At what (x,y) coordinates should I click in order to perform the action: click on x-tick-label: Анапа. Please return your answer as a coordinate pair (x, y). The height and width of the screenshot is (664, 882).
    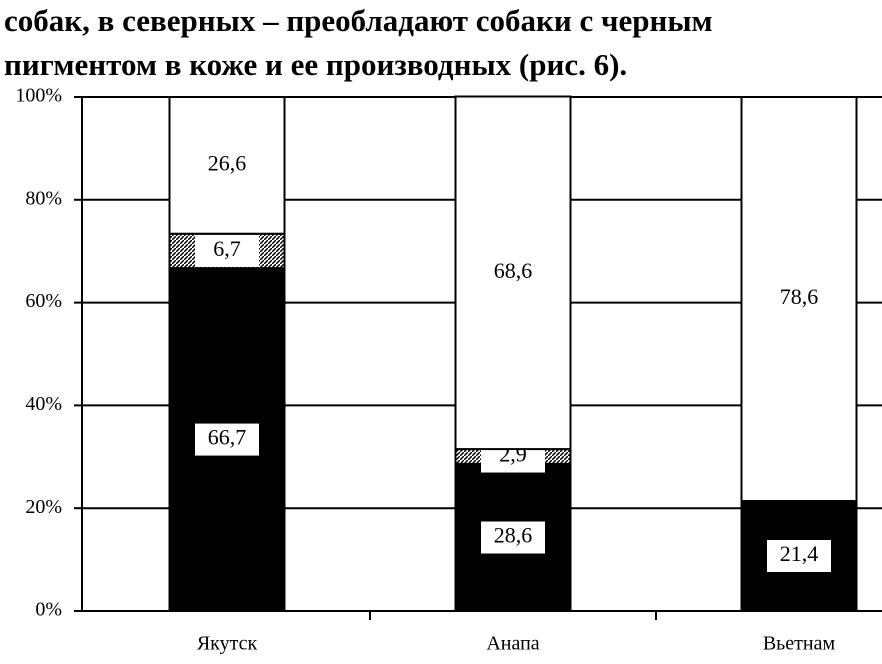
    Looking at the image, I should click on (512, 644).